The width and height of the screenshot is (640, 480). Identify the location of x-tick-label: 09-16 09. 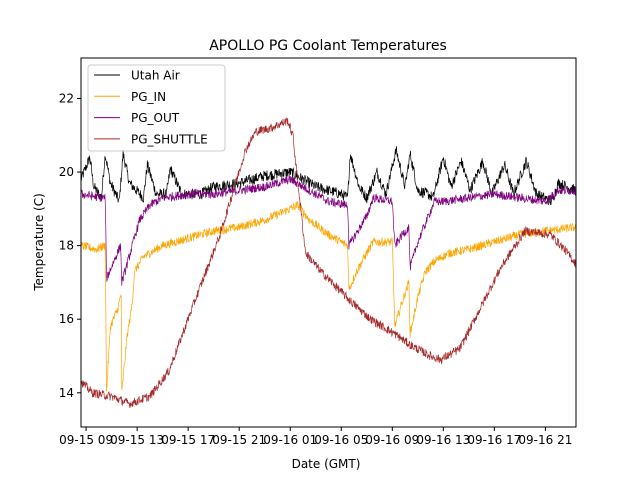
(392, 440).